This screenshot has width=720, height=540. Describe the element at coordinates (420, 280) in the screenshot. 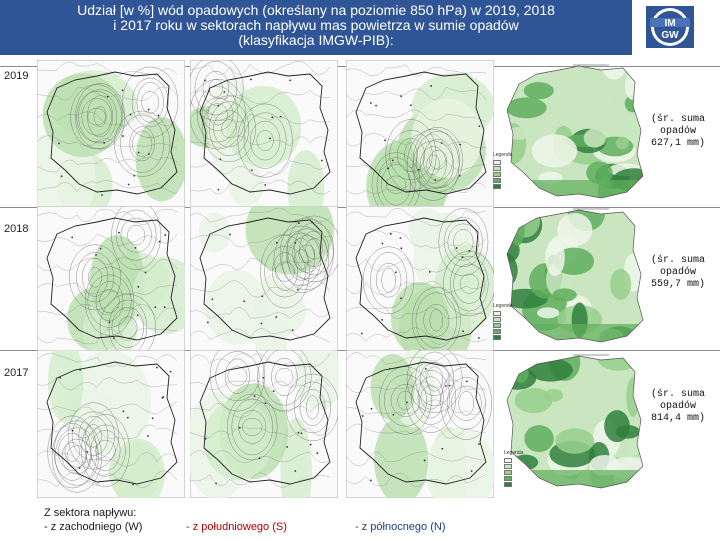

I see `contour-map-2018-north` at that location.